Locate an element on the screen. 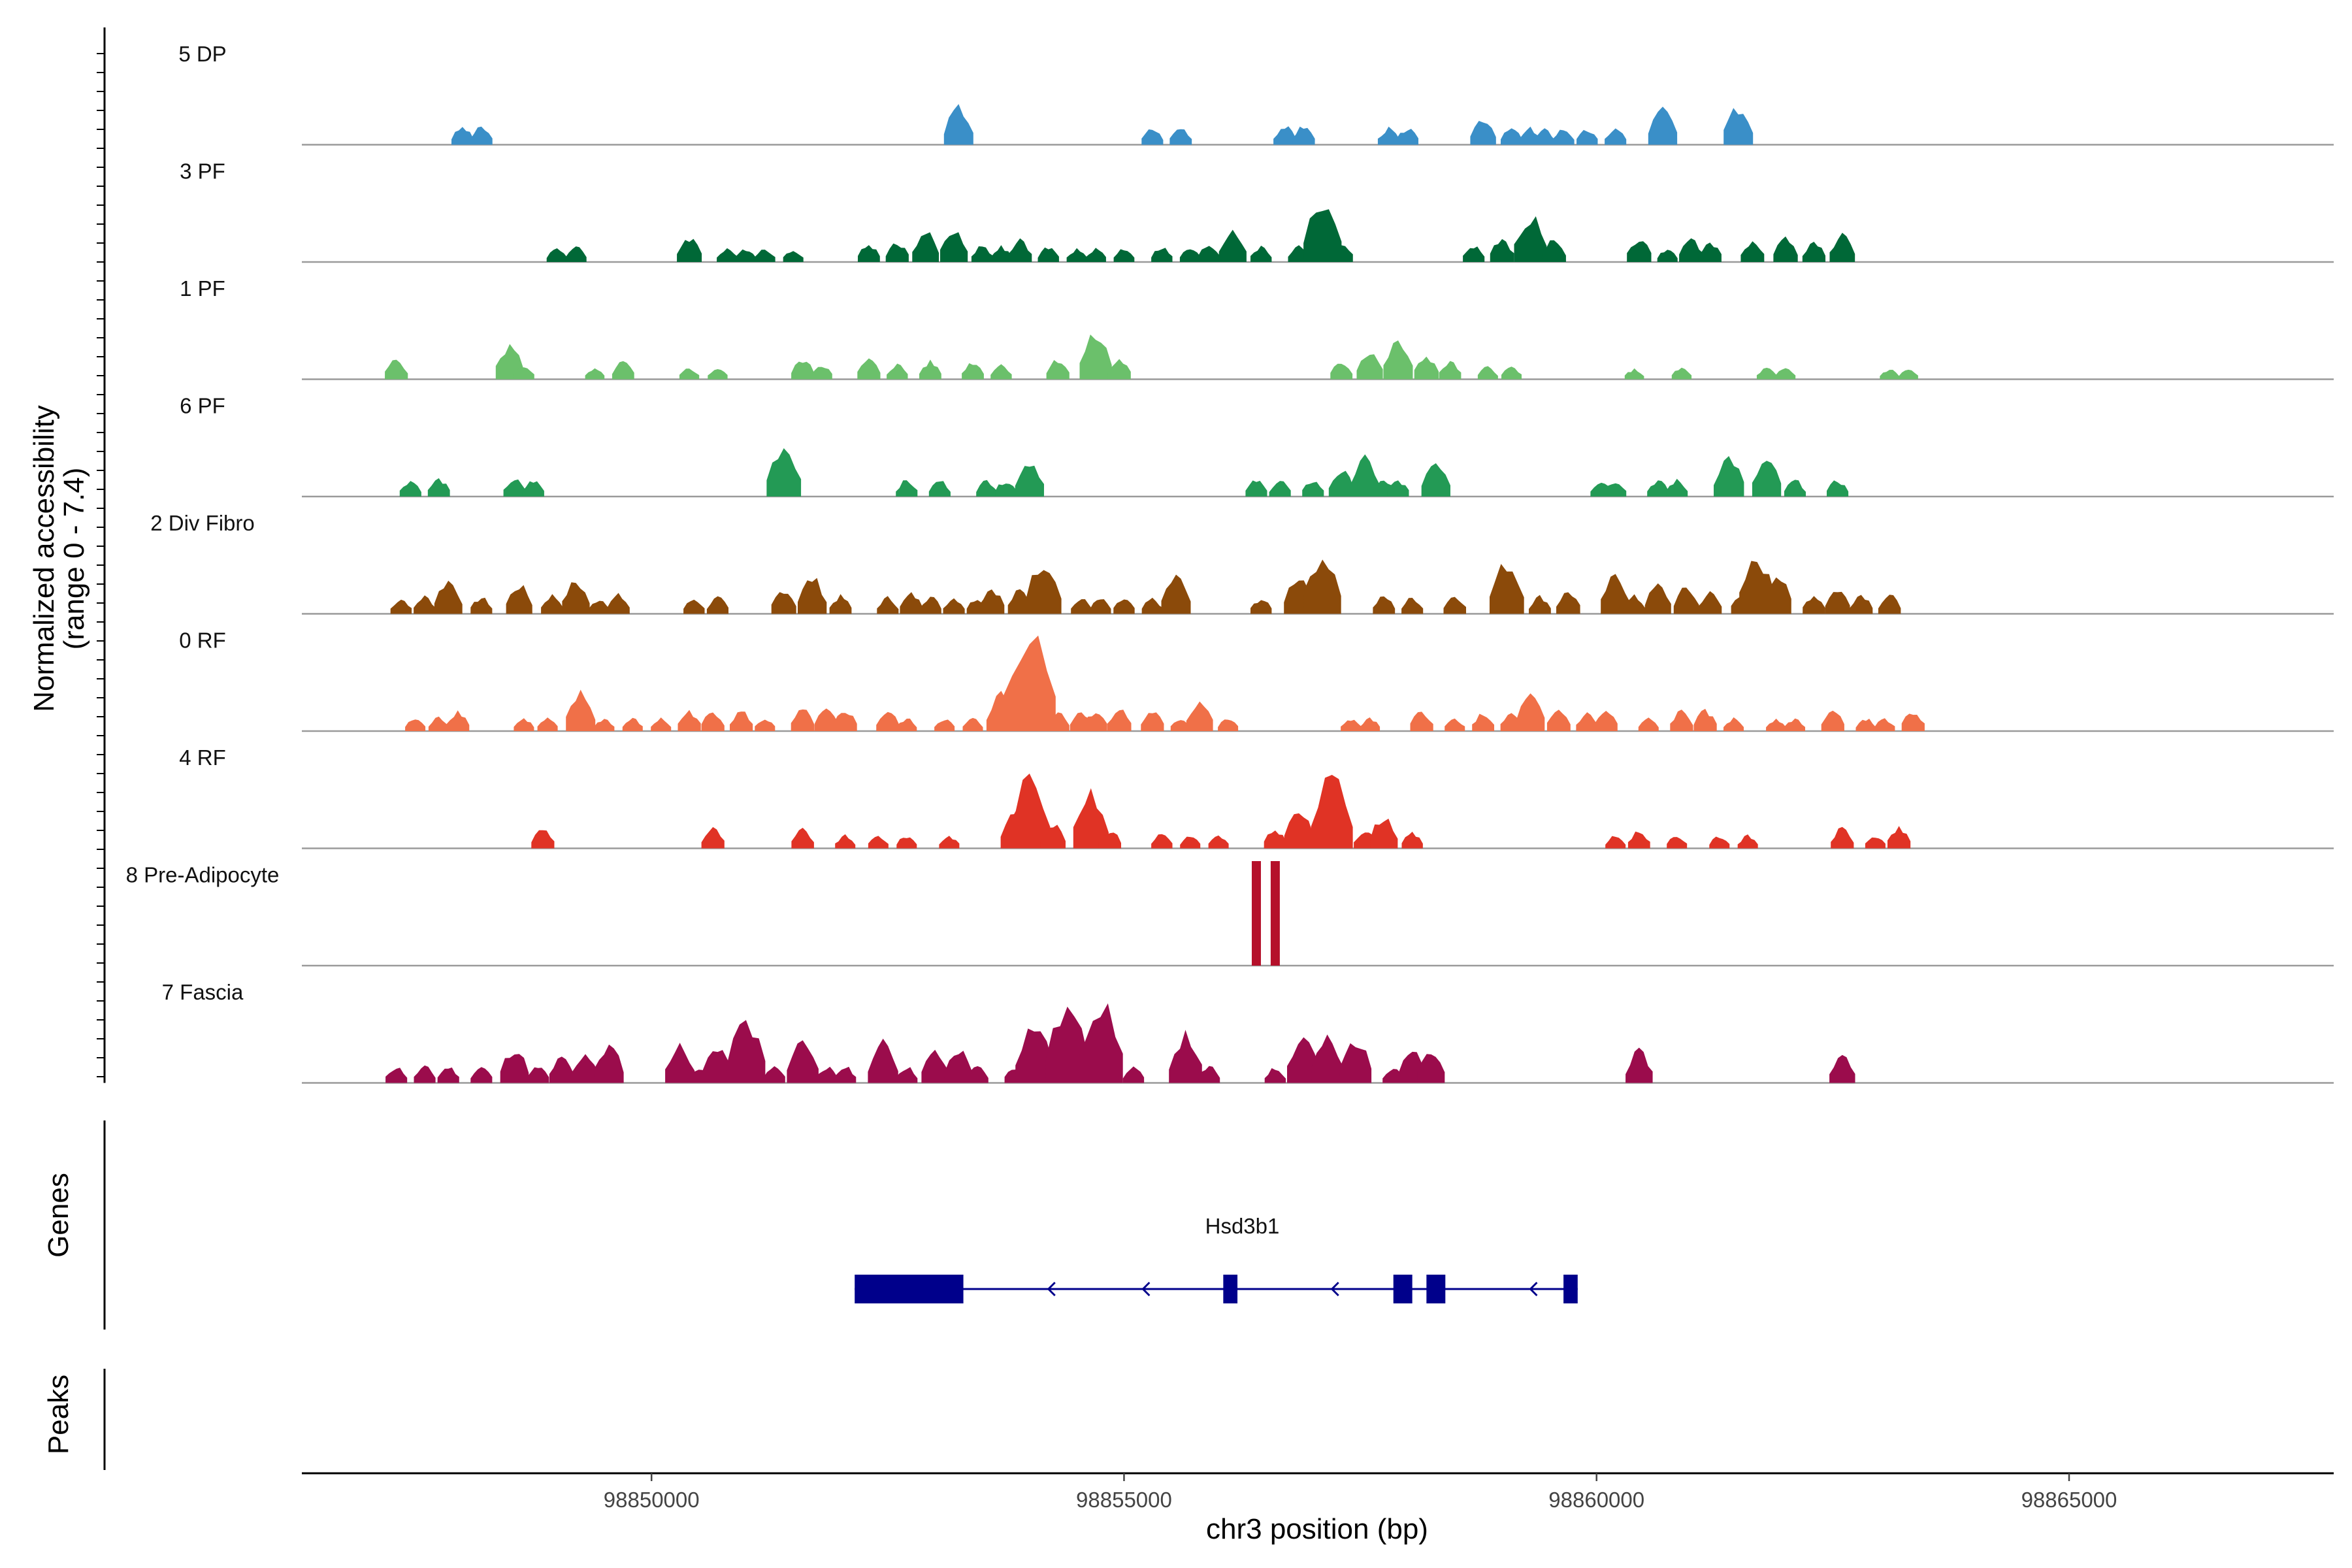  track-label: 0 RF is located at coordinates (202, 641).